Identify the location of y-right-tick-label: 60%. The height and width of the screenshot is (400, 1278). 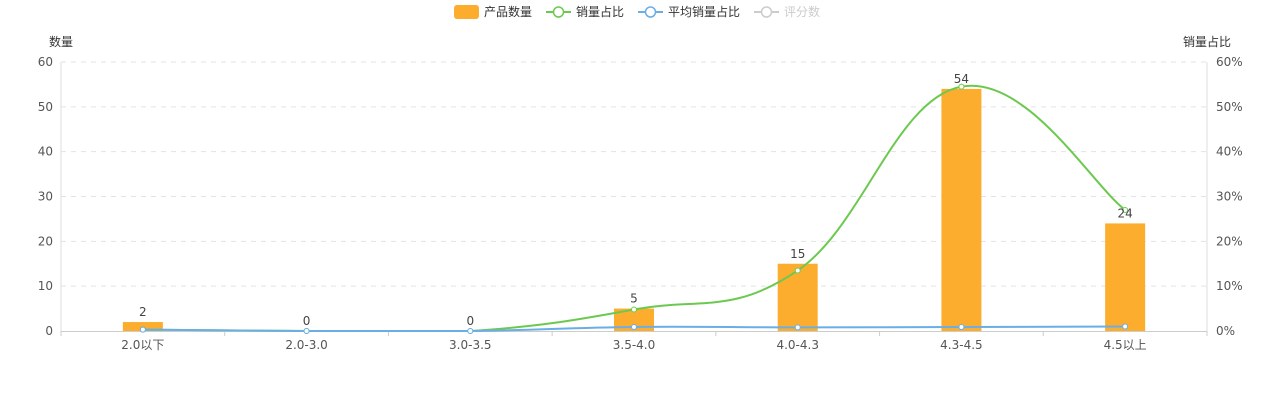
(1229, 62).